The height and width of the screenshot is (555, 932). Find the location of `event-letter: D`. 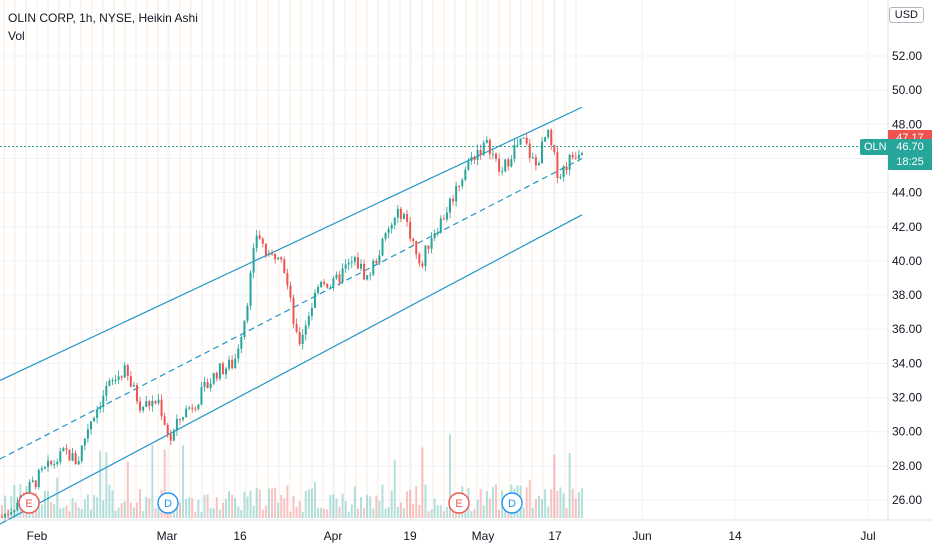

event-letter: D is located at coordinates (168, 504).